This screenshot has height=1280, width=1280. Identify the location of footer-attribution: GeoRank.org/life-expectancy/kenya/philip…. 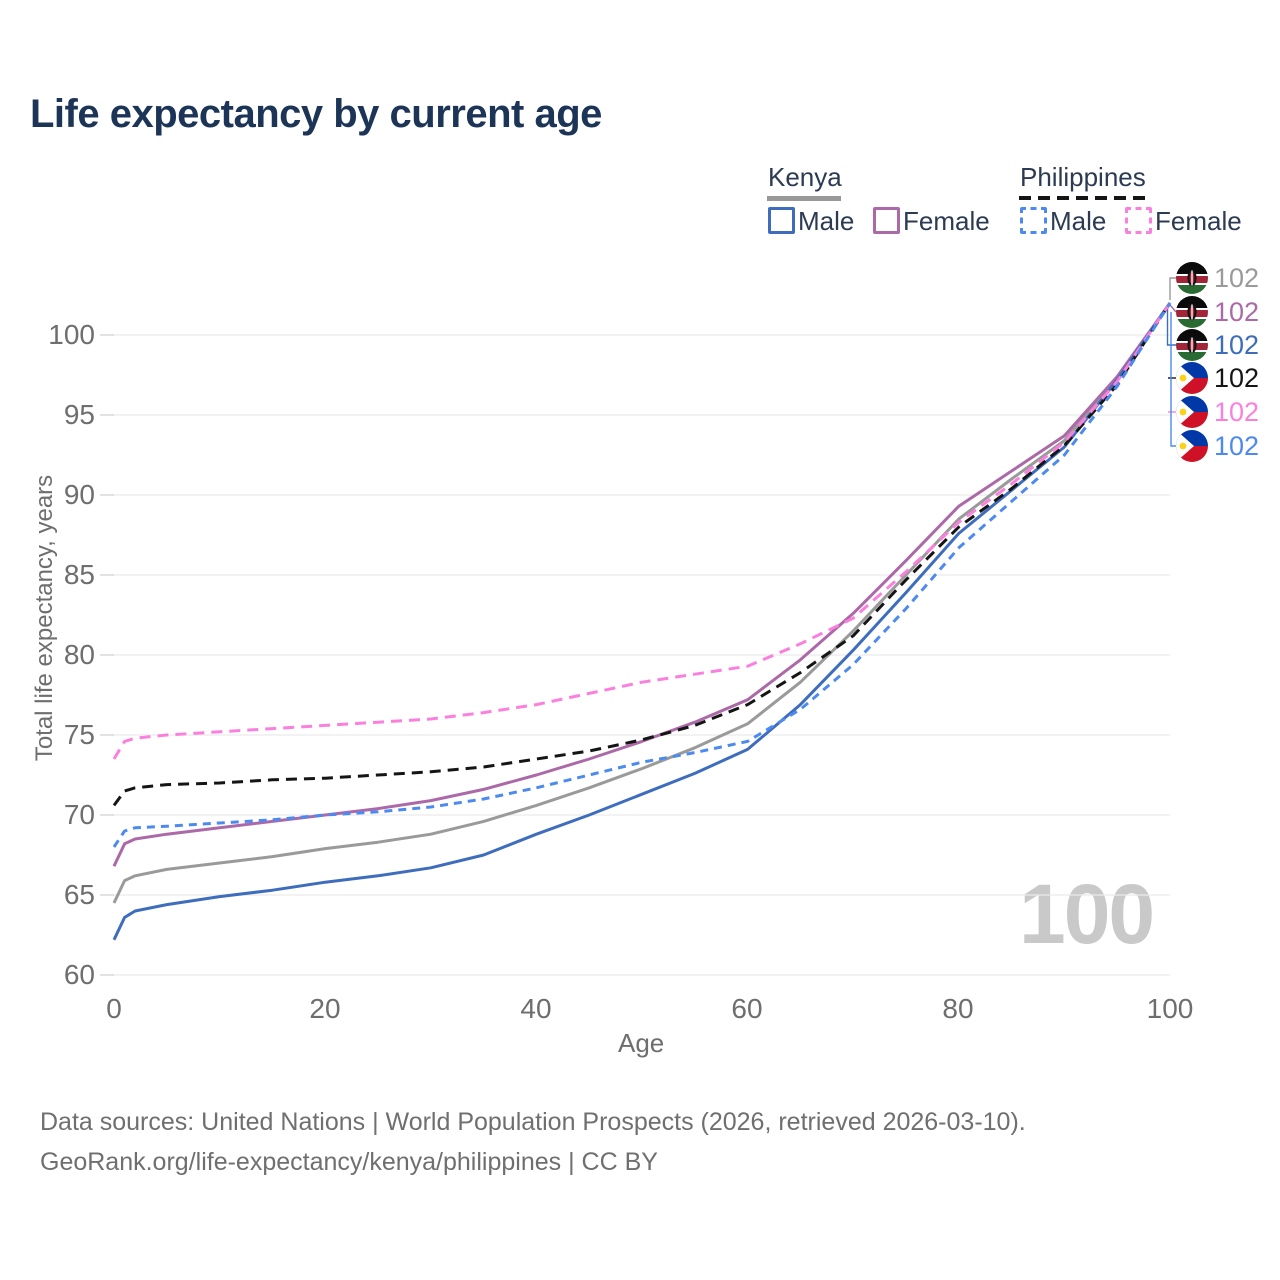
(349, 1162).